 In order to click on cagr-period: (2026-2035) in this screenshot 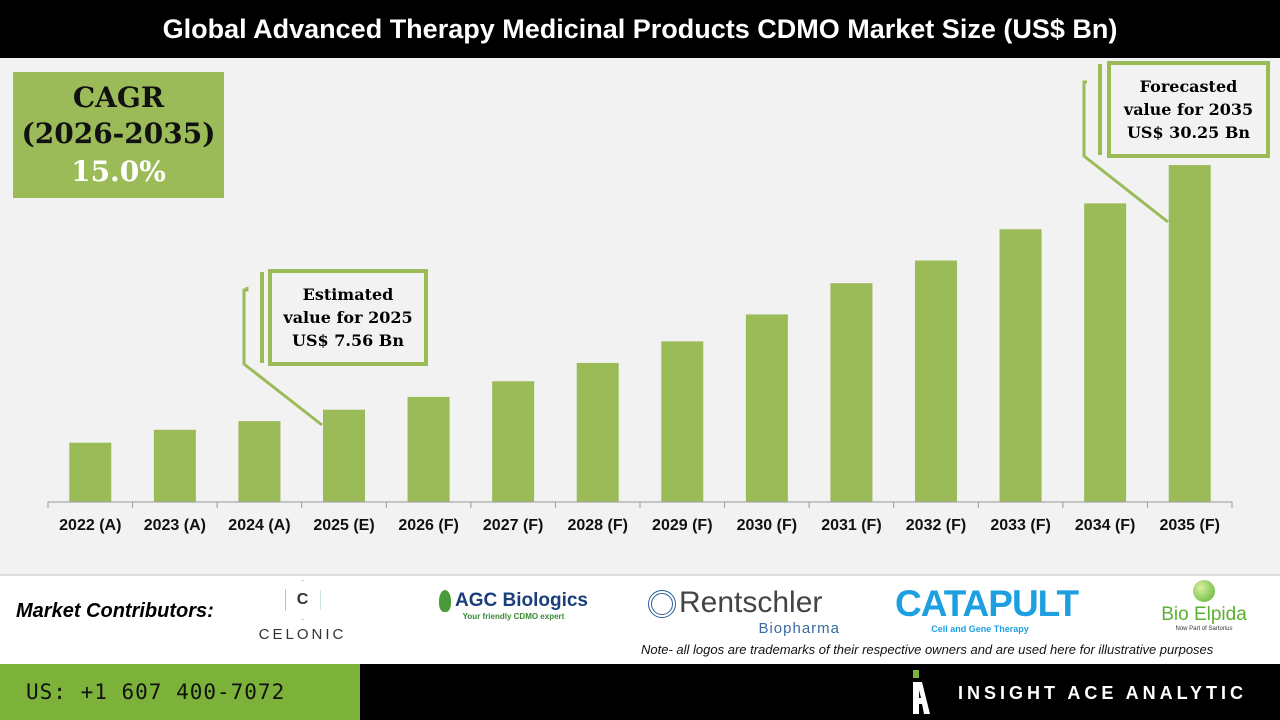, I will do `click(118, 133)`.